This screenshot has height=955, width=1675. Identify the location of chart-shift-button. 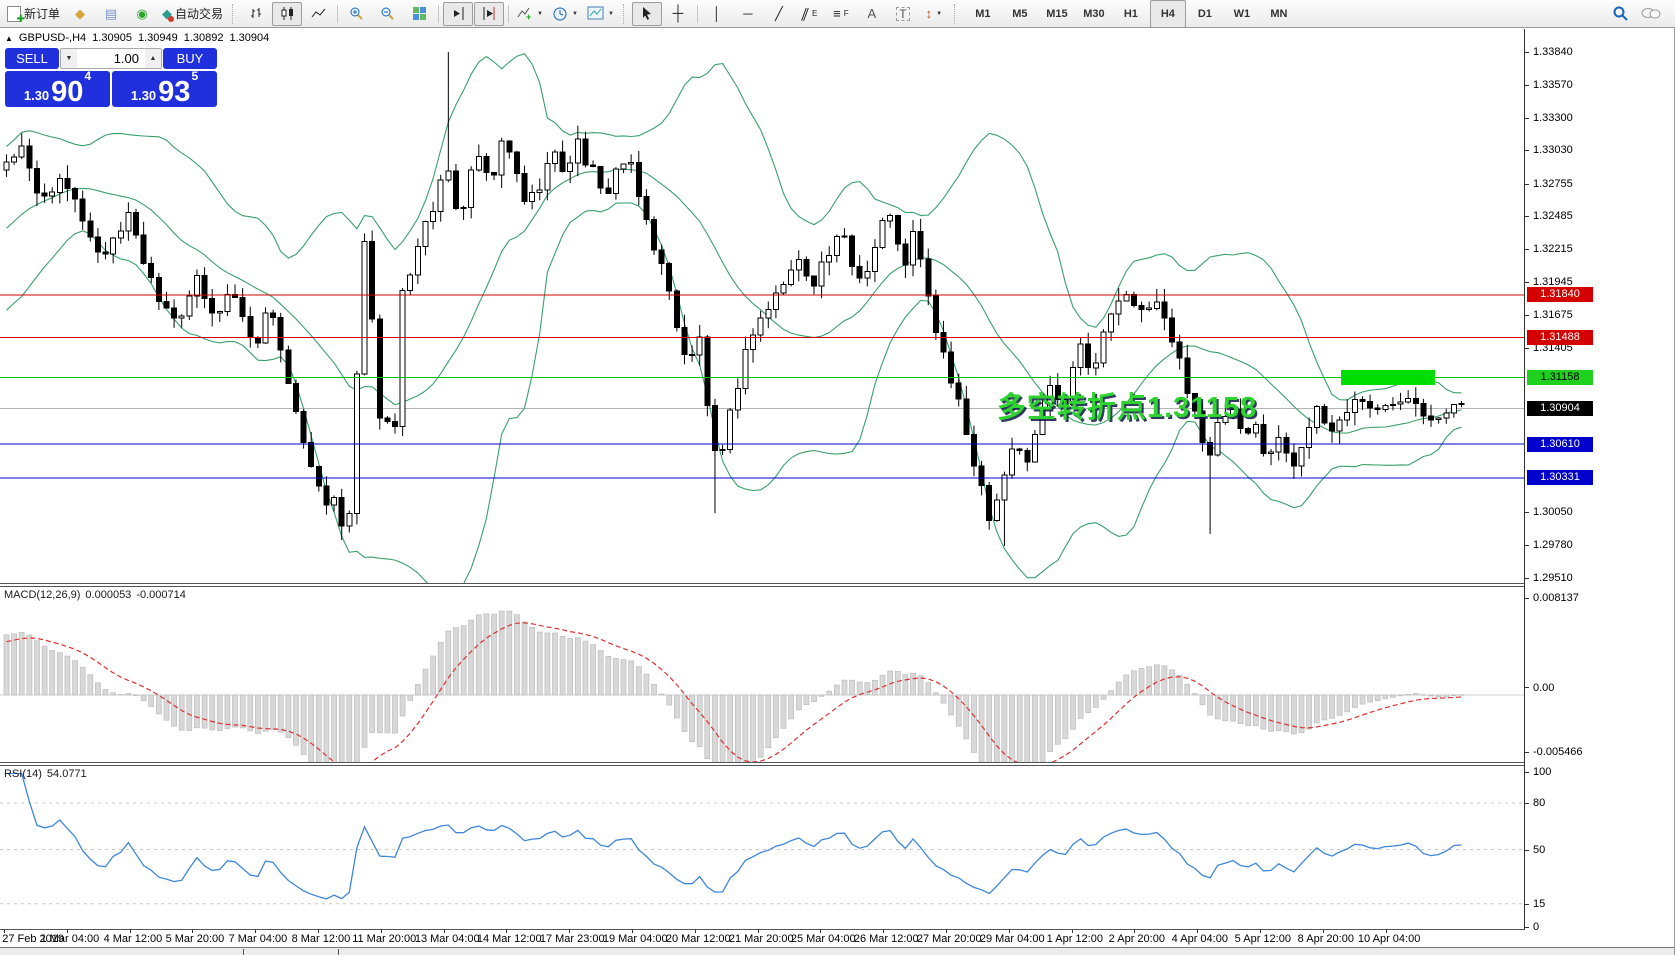
(489, 13).